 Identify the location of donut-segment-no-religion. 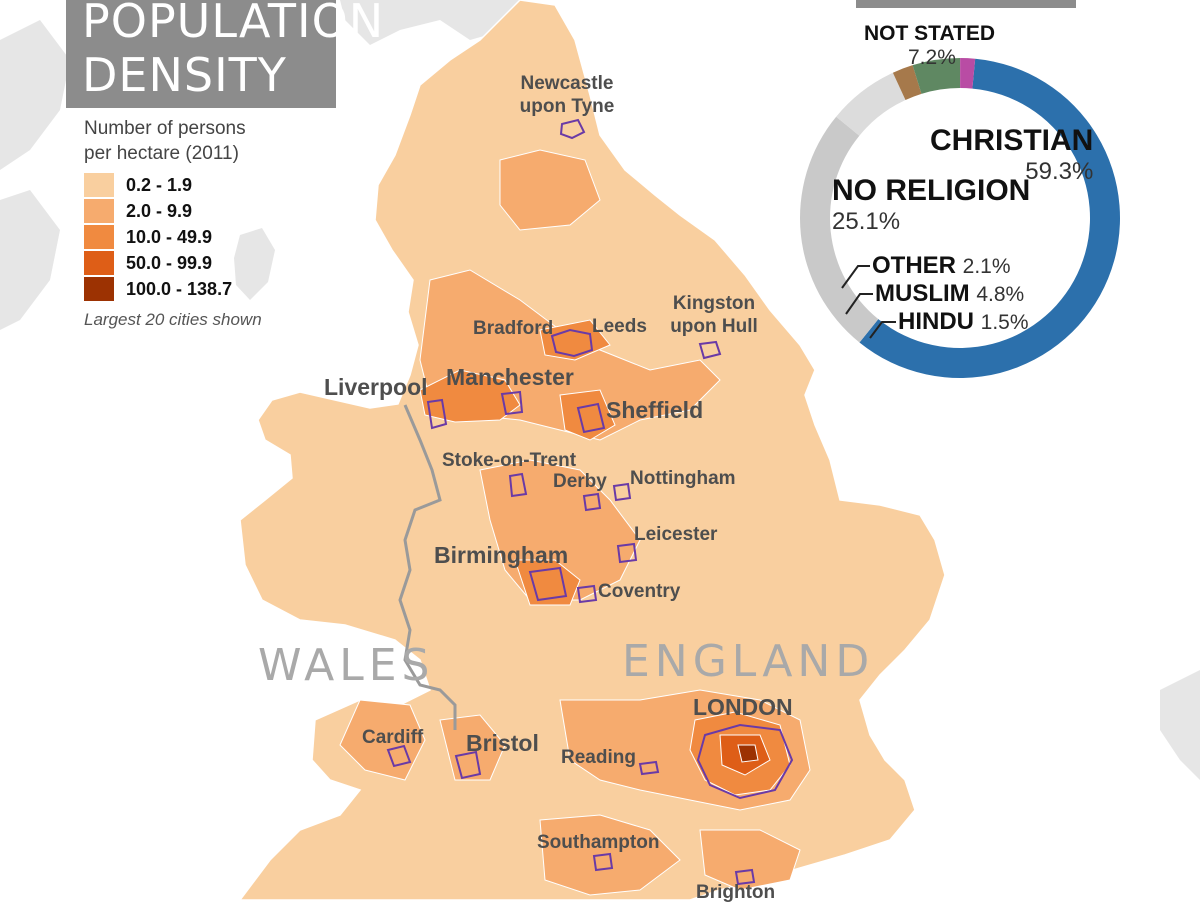
(839, 229).